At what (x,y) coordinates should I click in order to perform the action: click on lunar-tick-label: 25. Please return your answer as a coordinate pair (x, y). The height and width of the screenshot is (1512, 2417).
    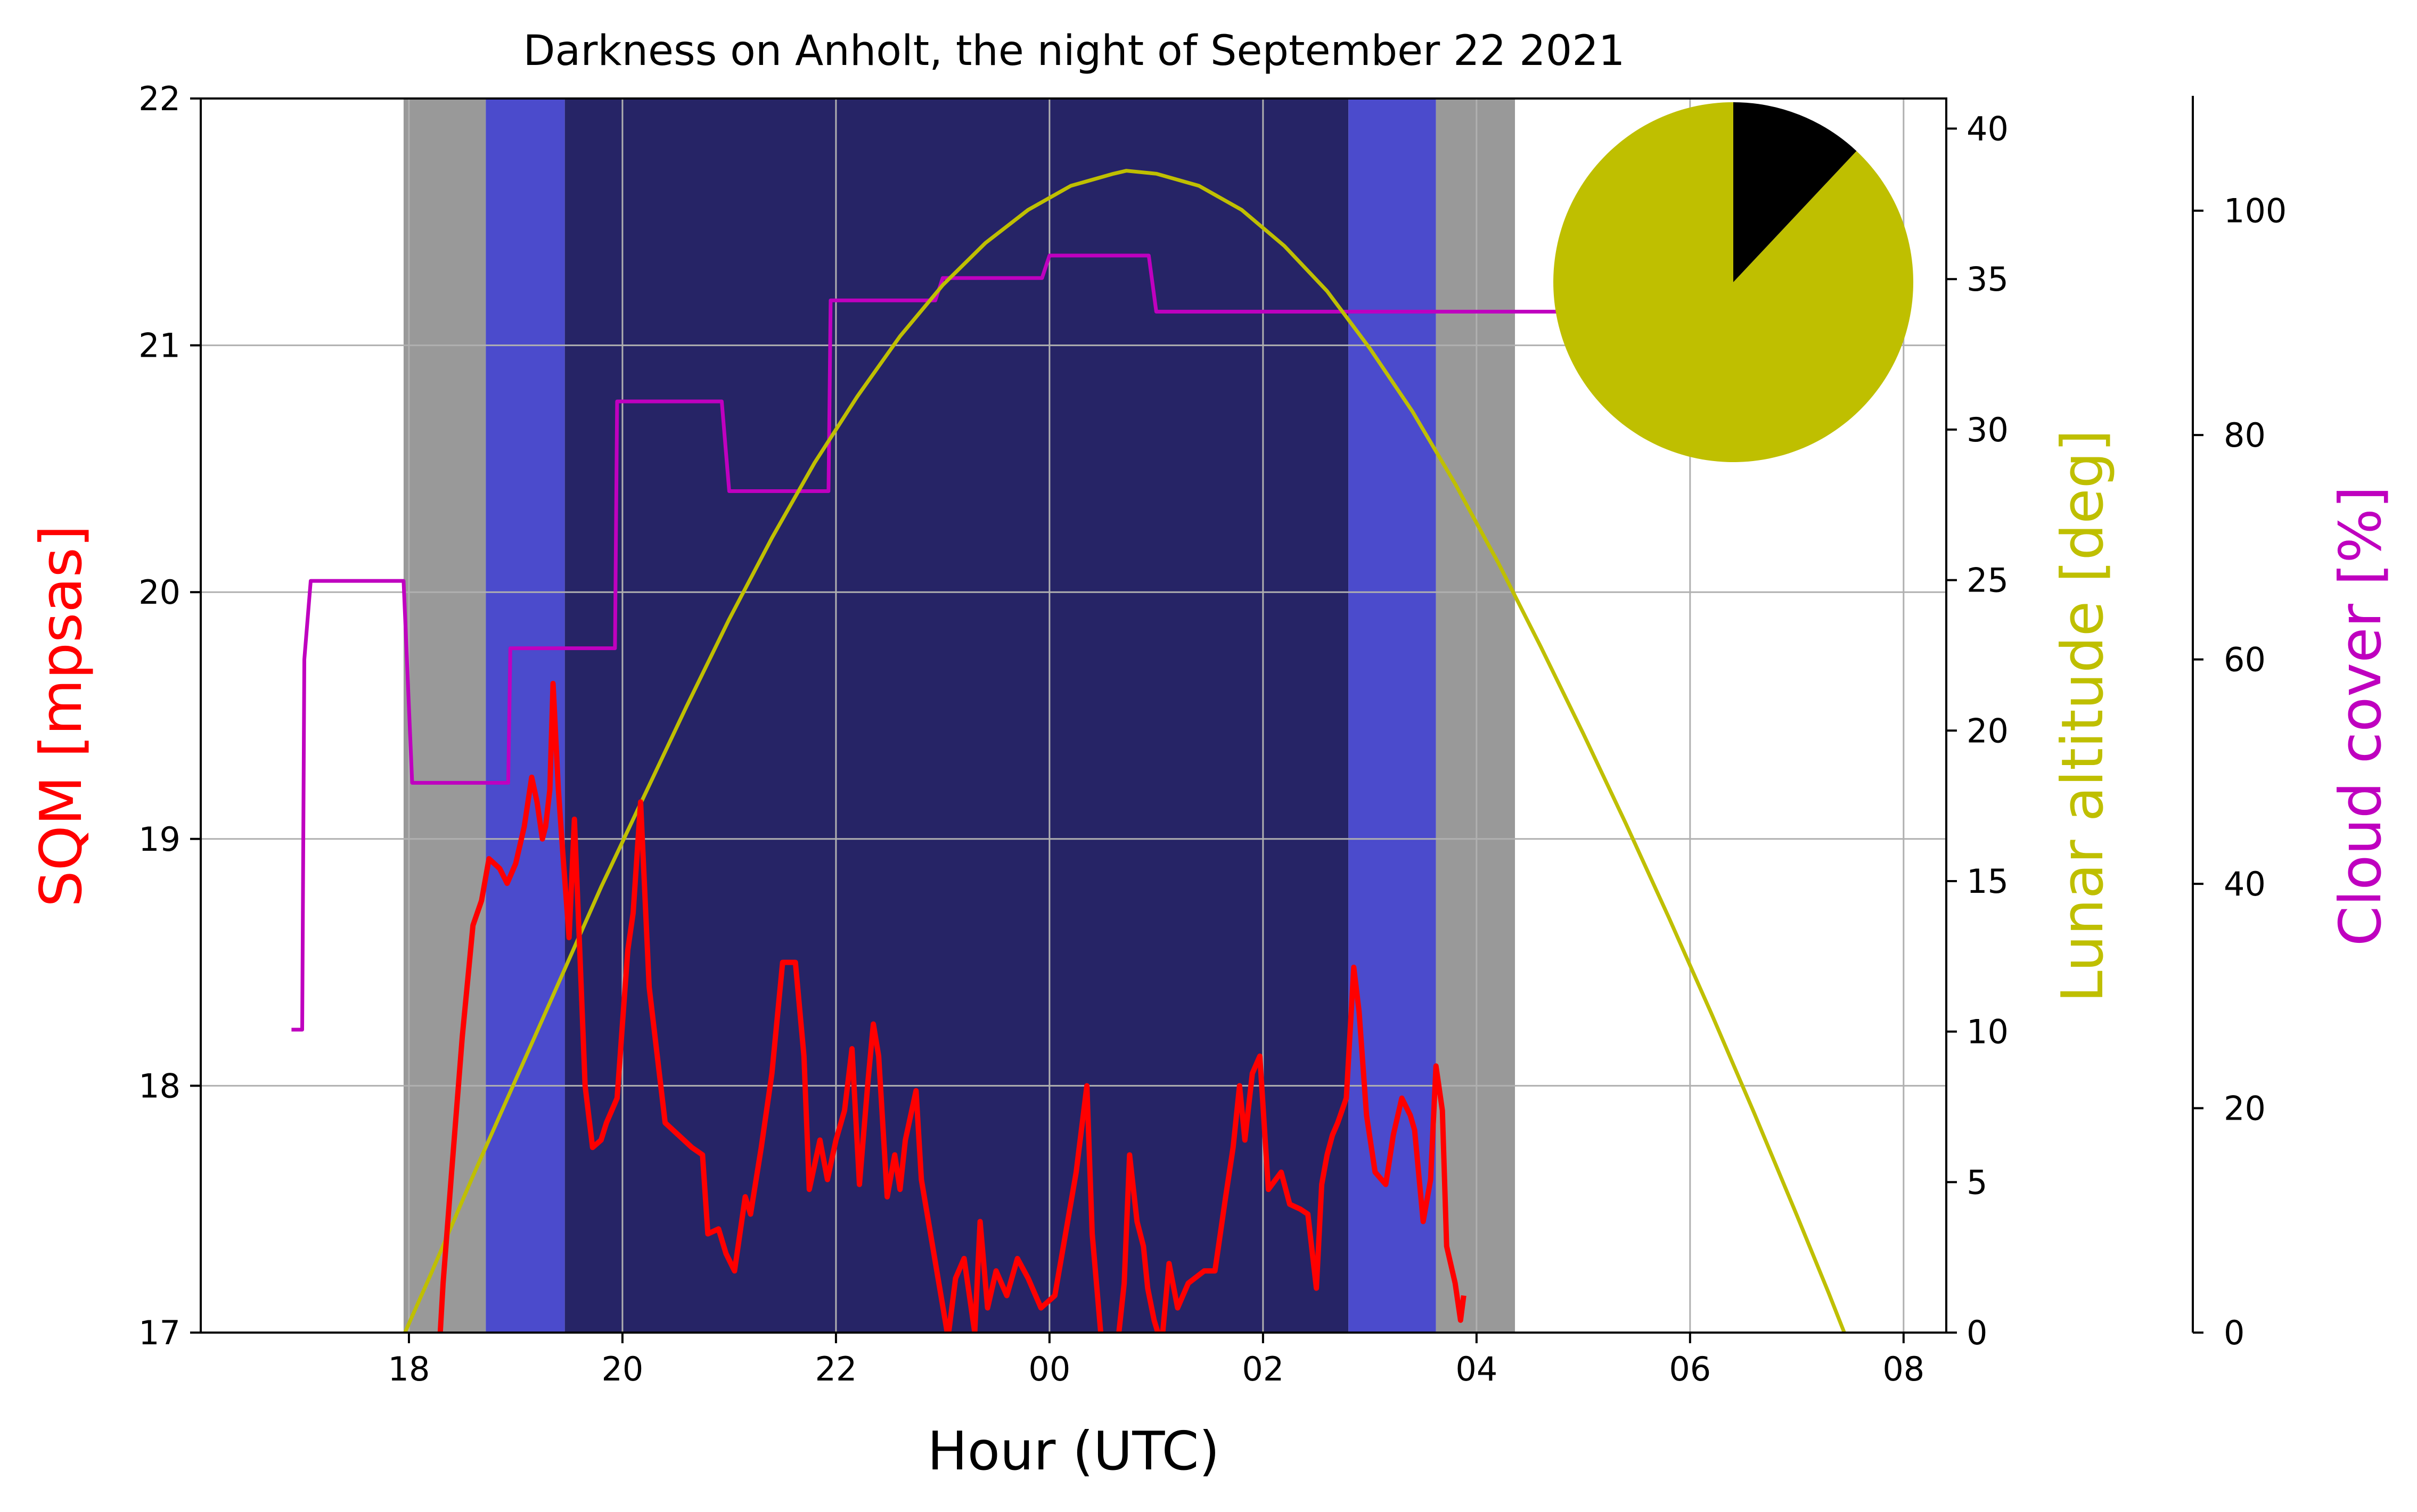
    Looking at the image, I should click on (1988, 580).